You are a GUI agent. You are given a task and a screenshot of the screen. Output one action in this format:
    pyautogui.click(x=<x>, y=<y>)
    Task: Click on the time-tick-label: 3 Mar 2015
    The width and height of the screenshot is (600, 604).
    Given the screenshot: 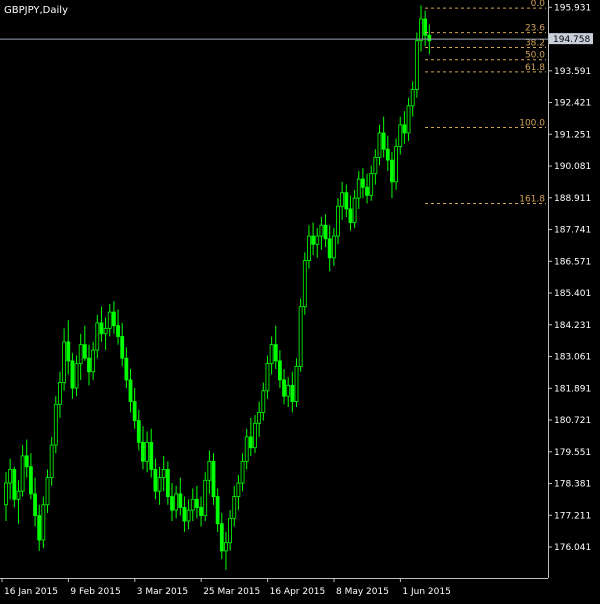 What is the action you would take?
    pyautogui.click(x=162, y=592)
    